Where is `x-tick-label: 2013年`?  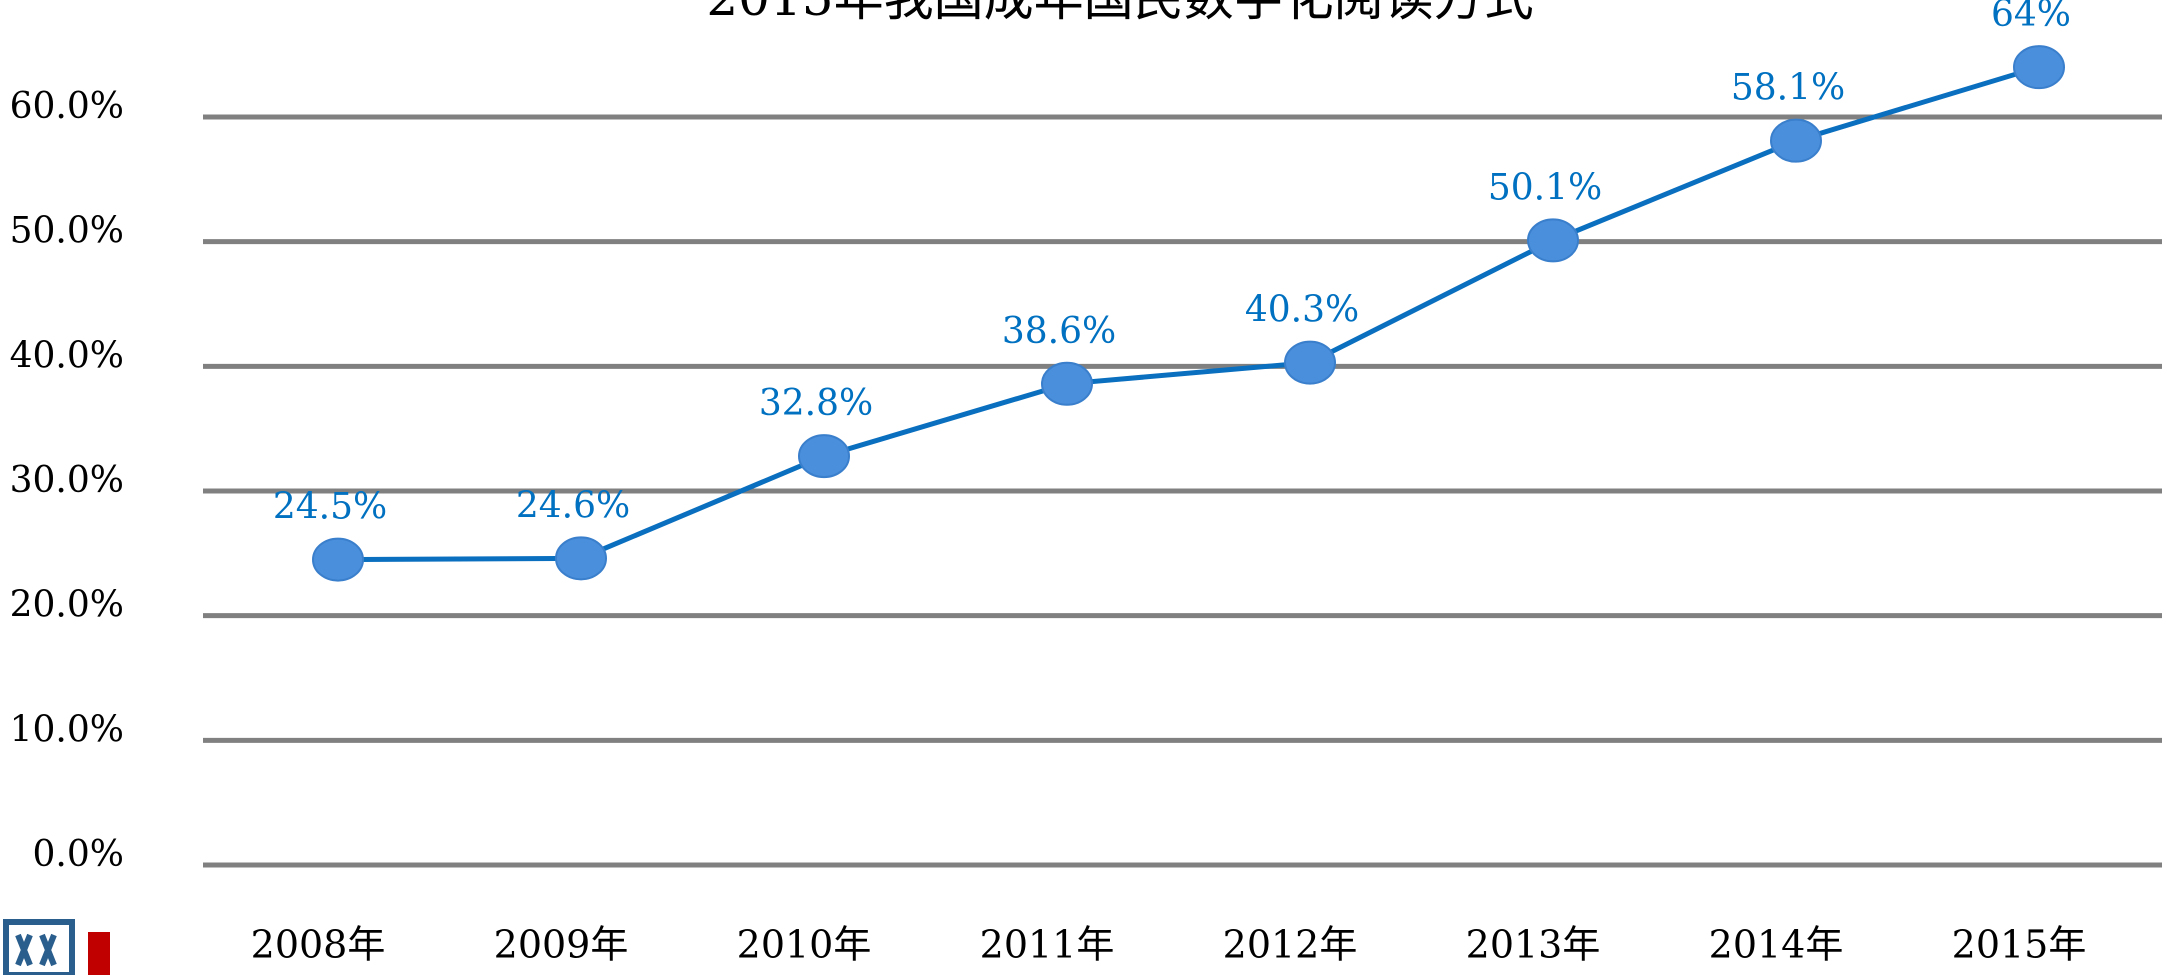 x-tick-label: 2013年 is located at coordinates (1533, 945).